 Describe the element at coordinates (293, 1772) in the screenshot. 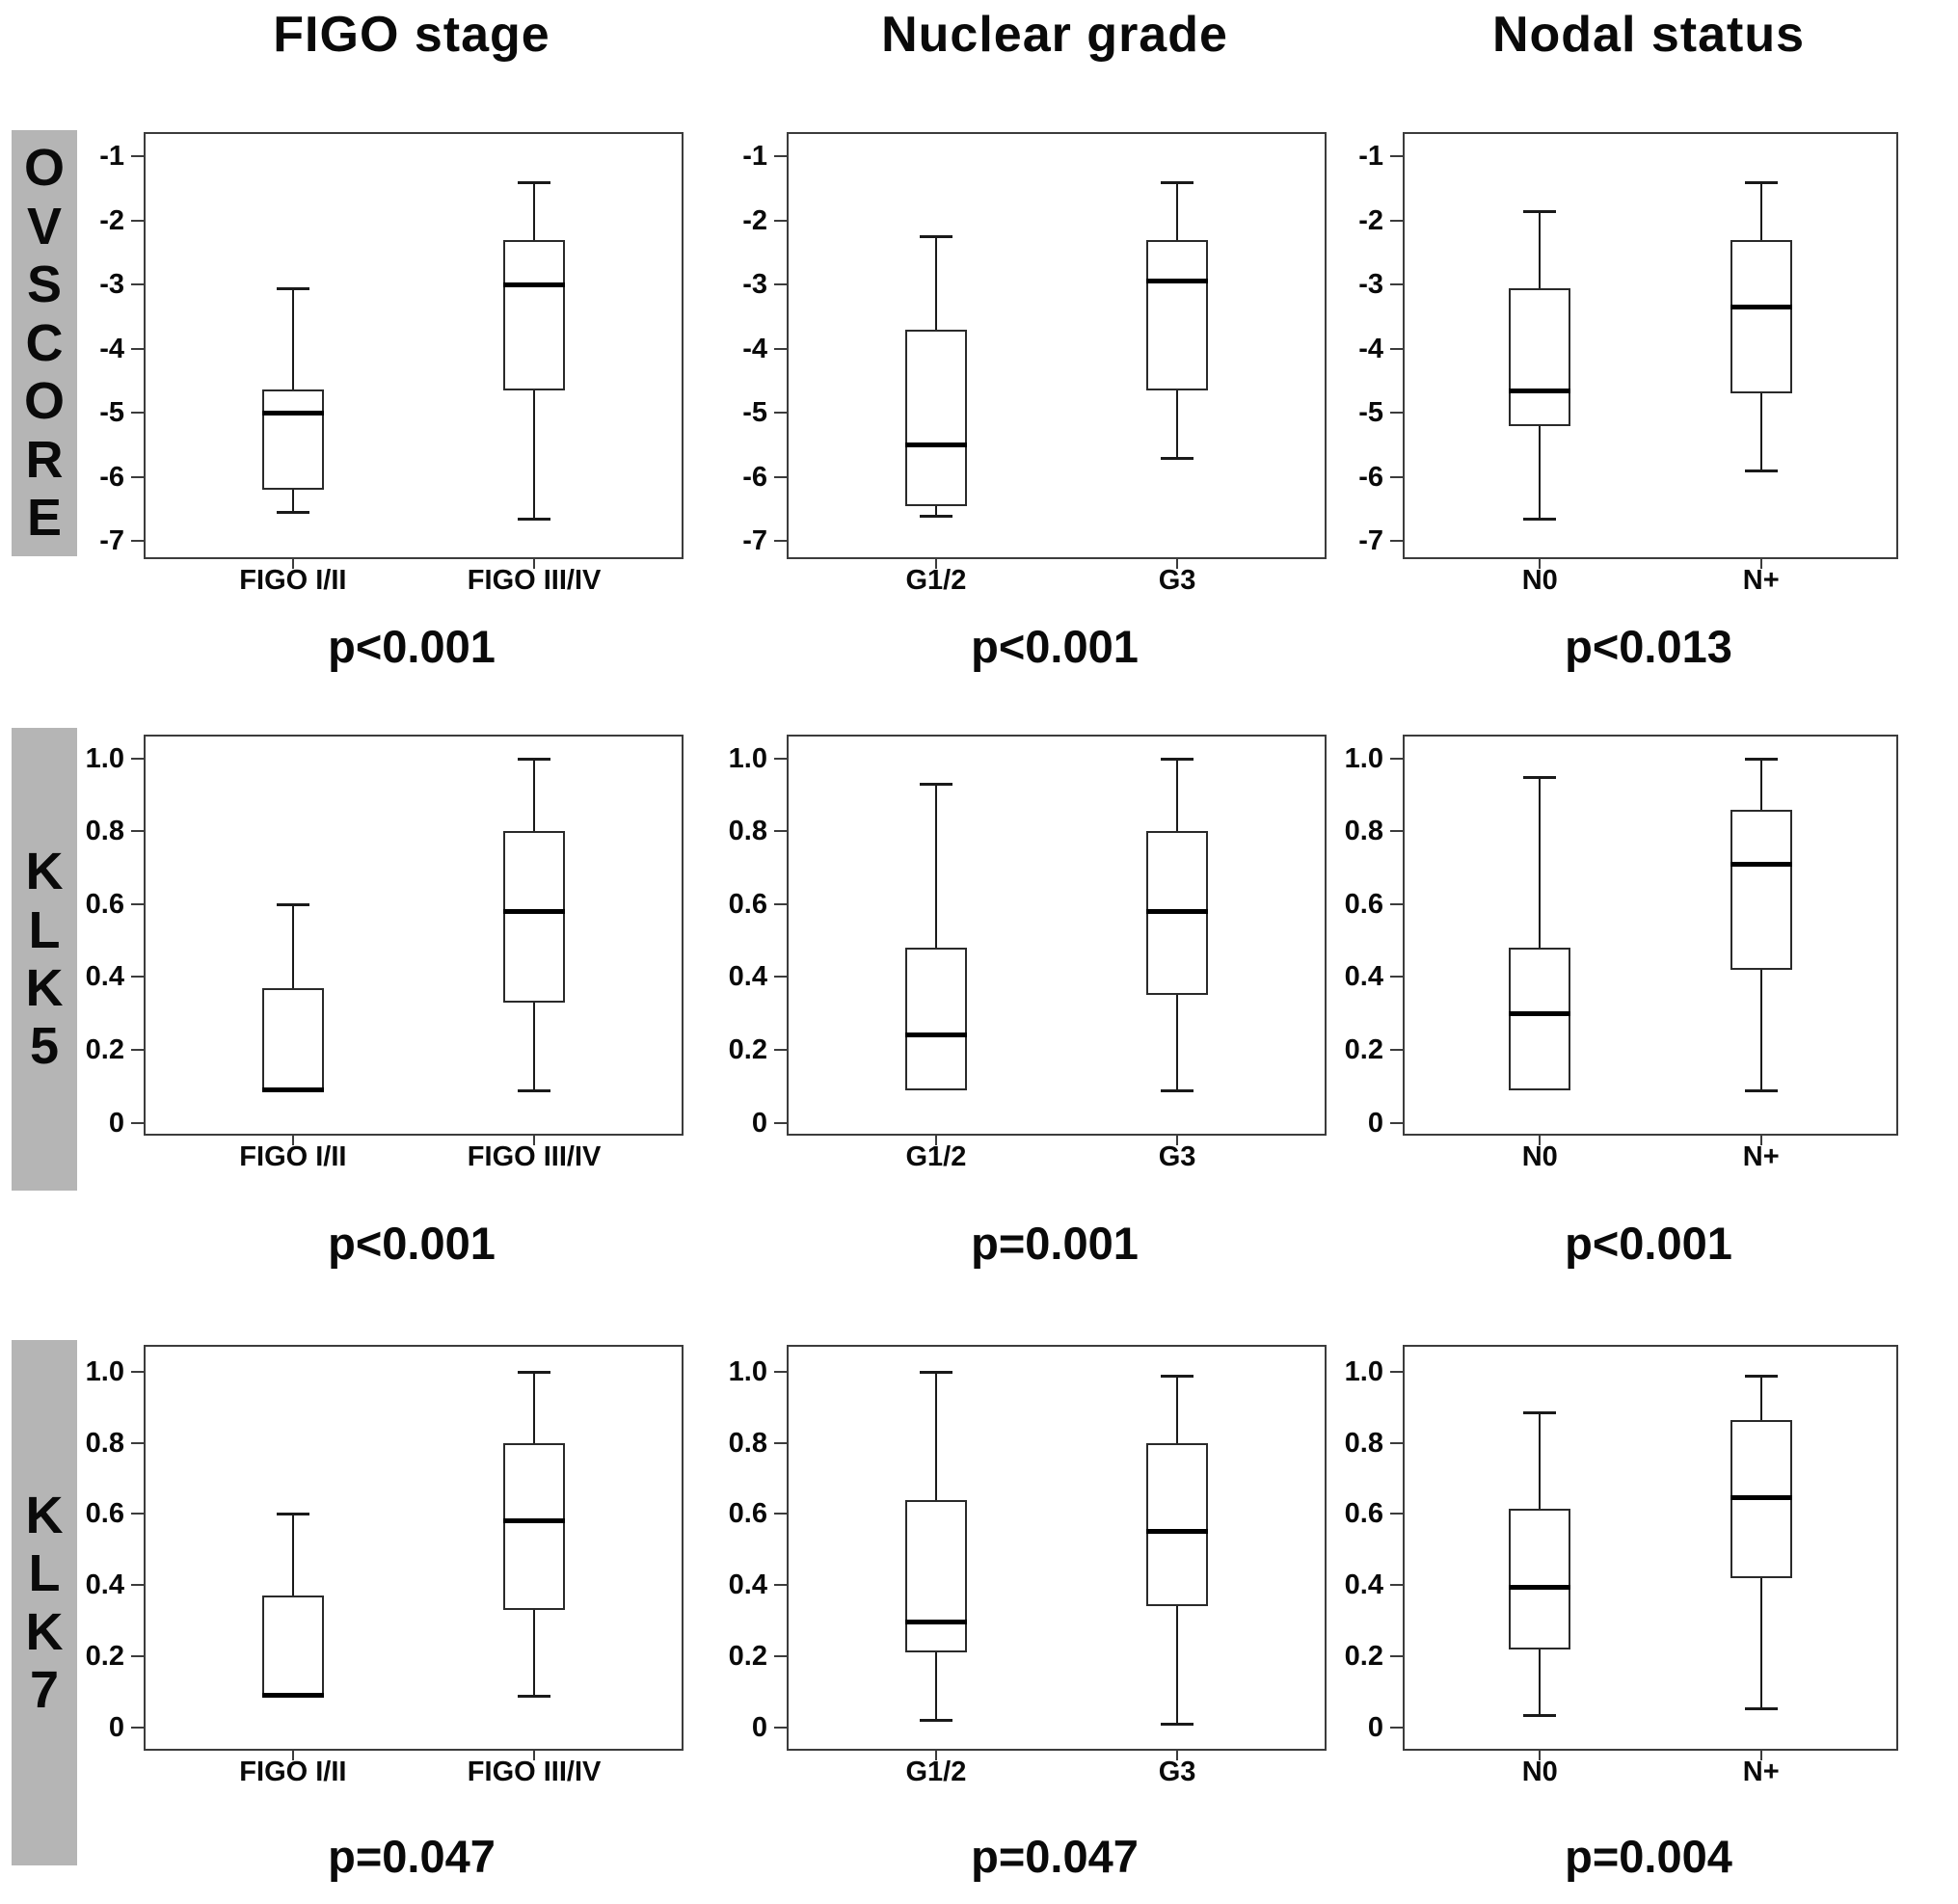

I see `x-category-label: FIGO I/II` at that location.